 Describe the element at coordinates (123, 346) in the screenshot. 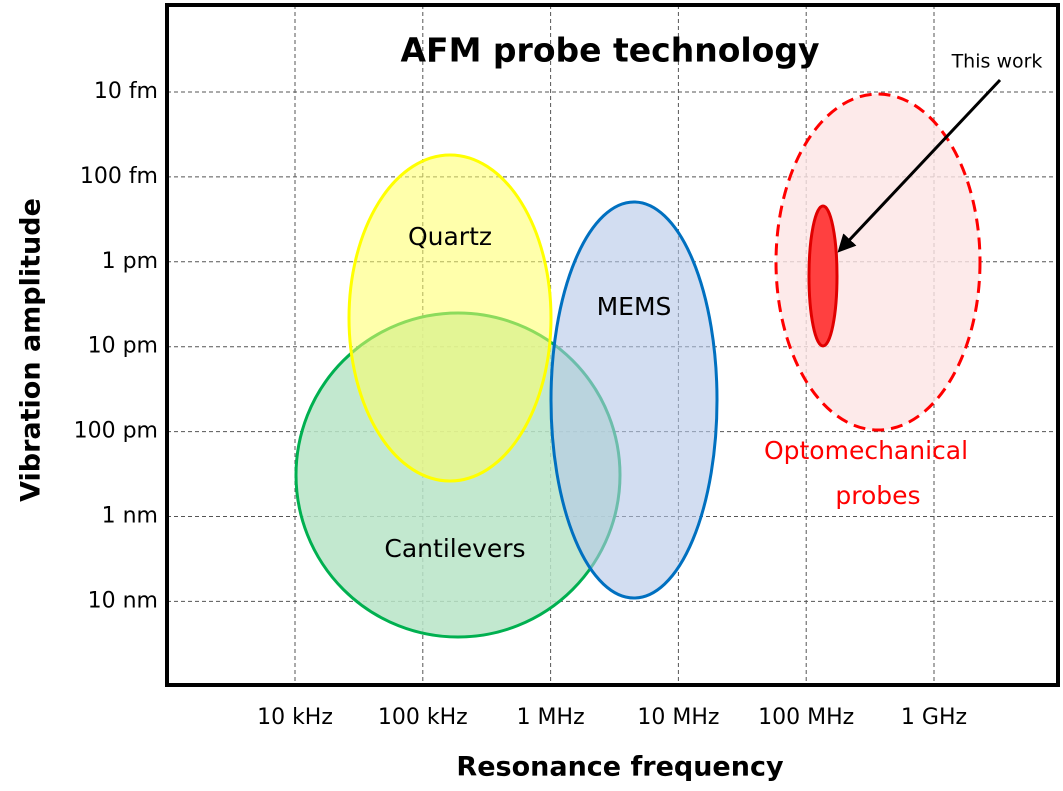

I see `y-tick-label: 10 pm` at that location.